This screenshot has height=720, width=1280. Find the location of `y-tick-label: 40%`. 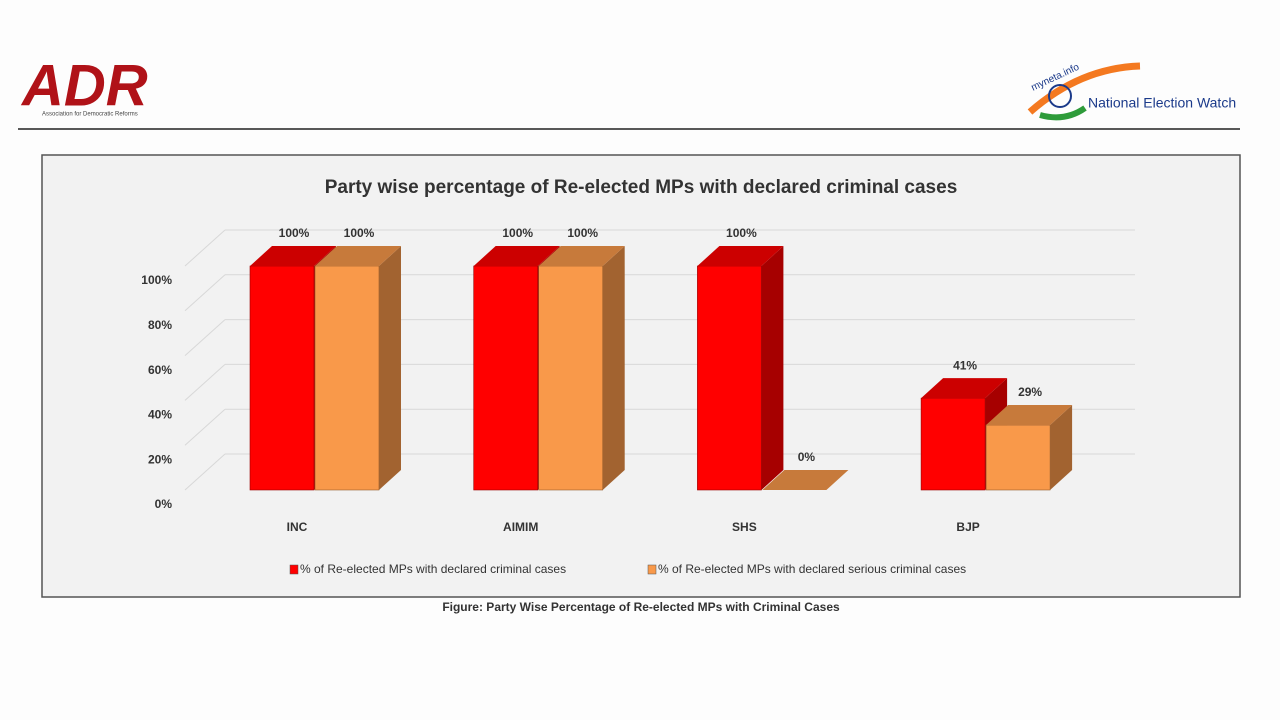

y-tick-label: 40% is located at coordinates (160, 415).